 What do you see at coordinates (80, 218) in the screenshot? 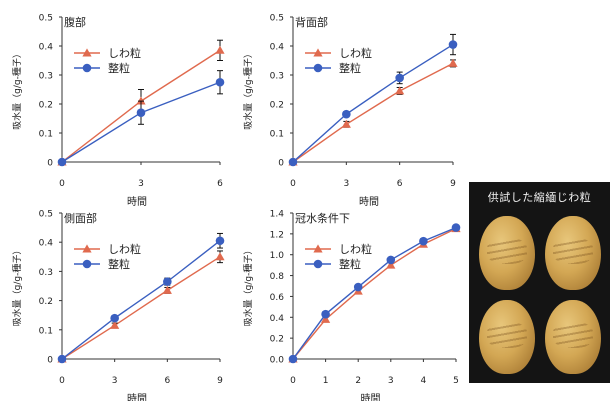
I see `panel-title: 側面部` at bounding box center [80, 218].